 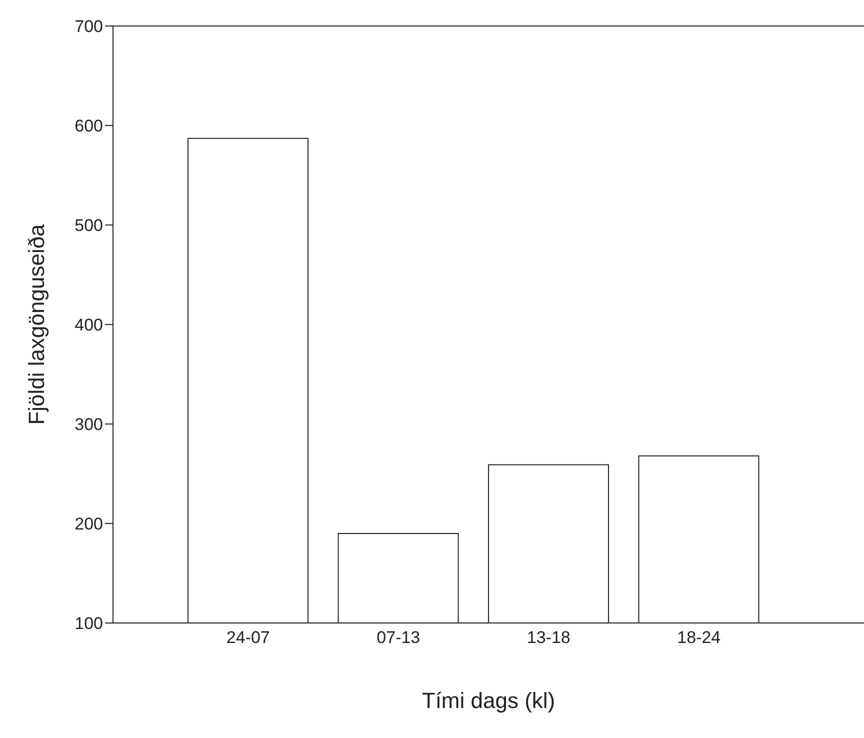 I want to click on x-axis-title: Tími dags (kl), so click(x=489, y=700).